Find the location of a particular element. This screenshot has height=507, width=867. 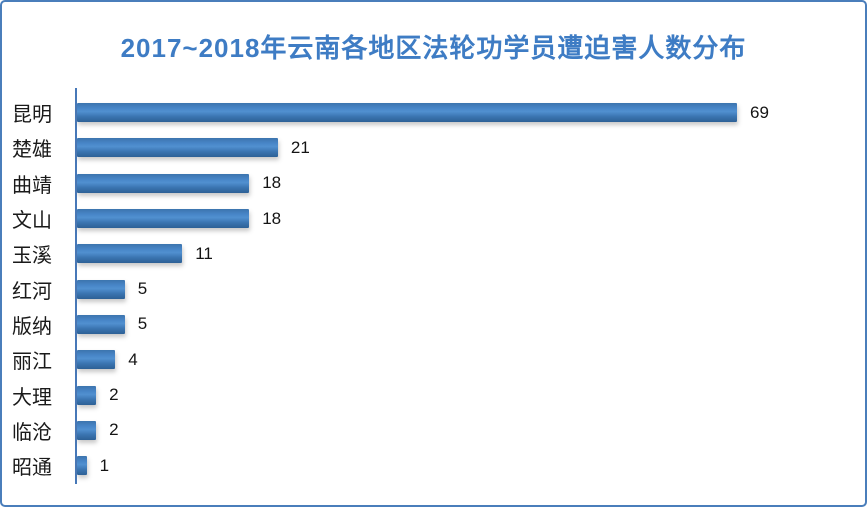

bar-row: 大理 2 is located at coordinates (433, 394).